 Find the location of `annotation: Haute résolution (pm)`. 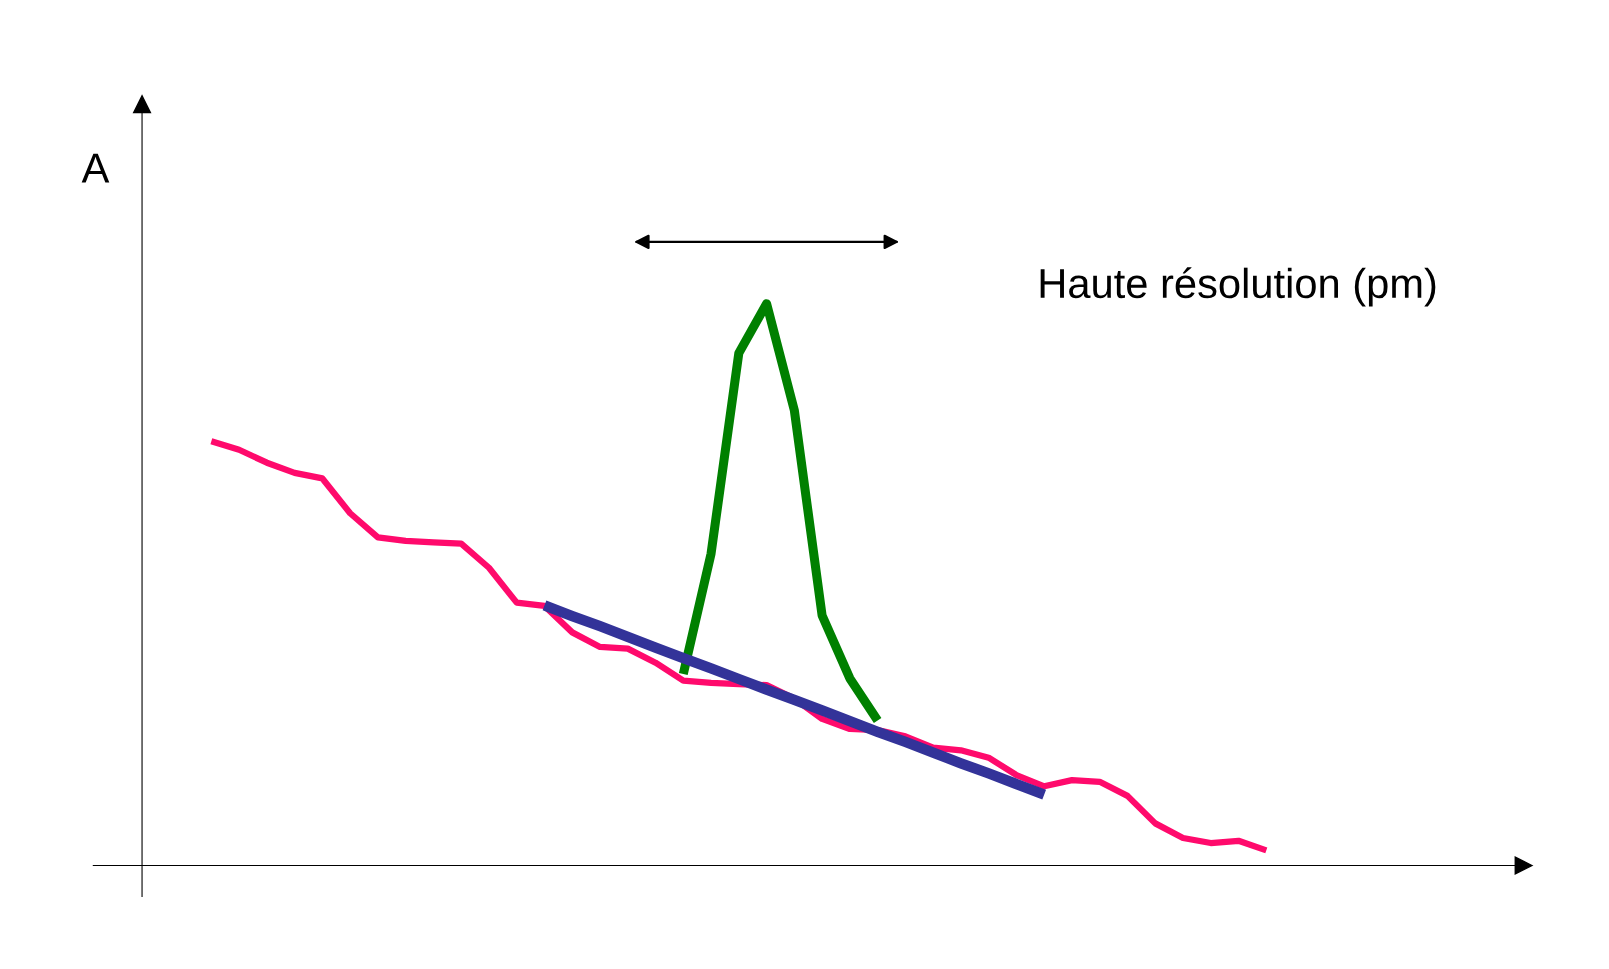

annotation: Haute résolution (pm) is located at coordinates (1238, 287).